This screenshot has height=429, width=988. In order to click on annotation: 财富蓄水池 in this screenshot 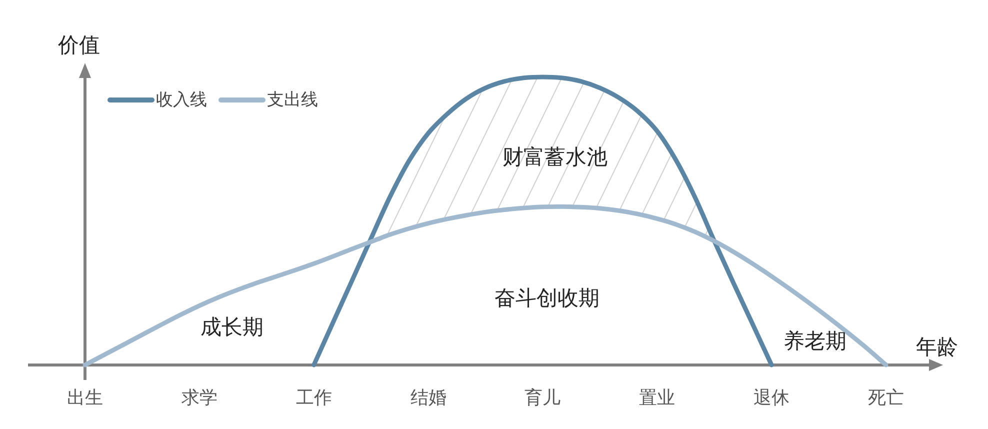, I will do `click(555, 157)`.